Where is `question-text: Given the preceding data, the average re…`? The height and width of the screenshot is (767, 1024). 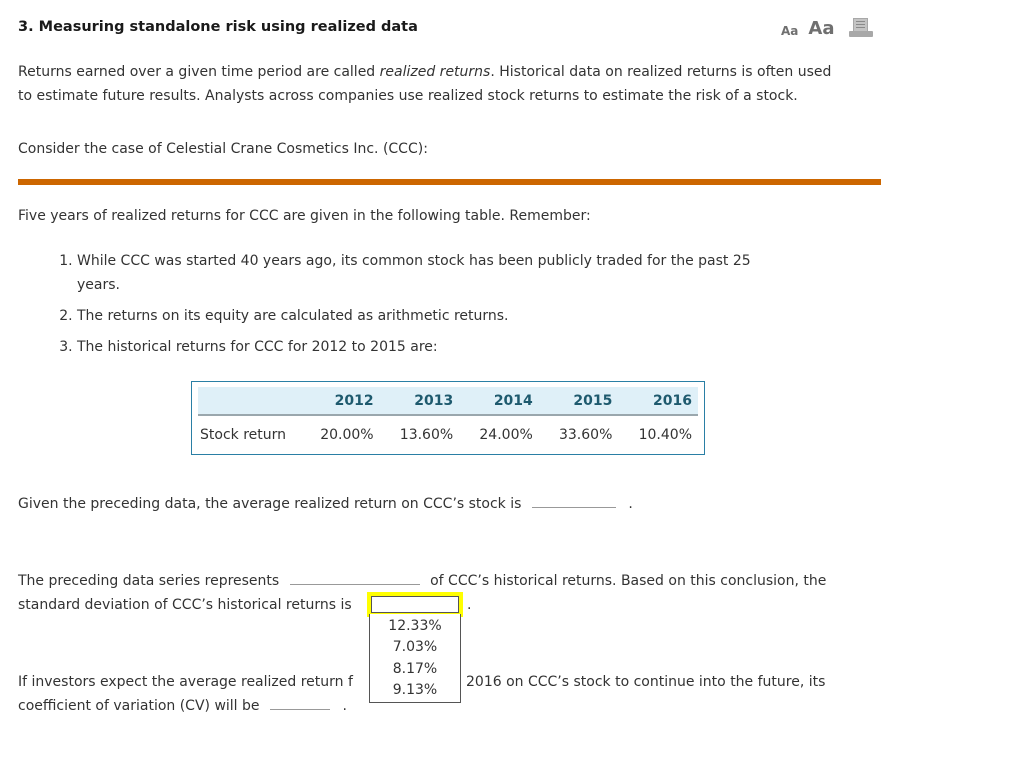 question-text: Given the preceding data, the average re… is located at coordinates (270, 504).